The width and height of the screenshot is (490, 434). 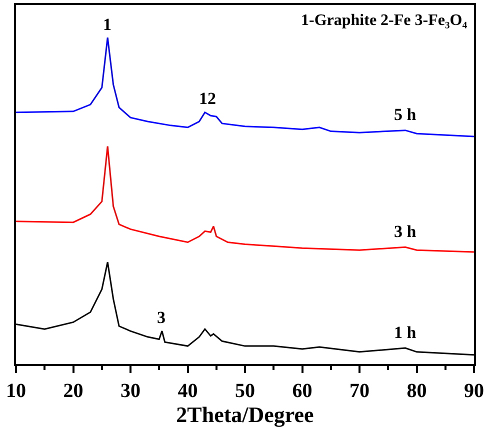 I want to click on series-label: 1 h, so click(x=405, y=332).